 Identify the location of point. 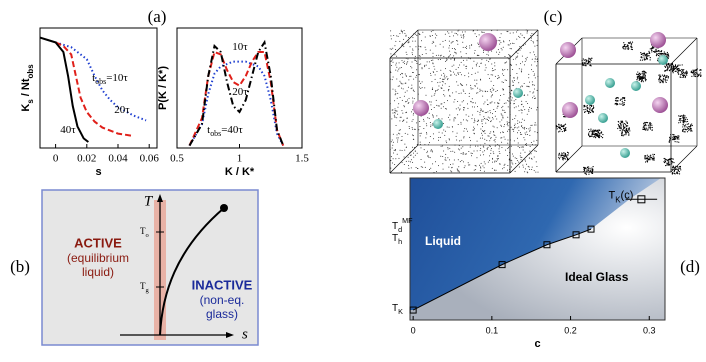
(502, 265).